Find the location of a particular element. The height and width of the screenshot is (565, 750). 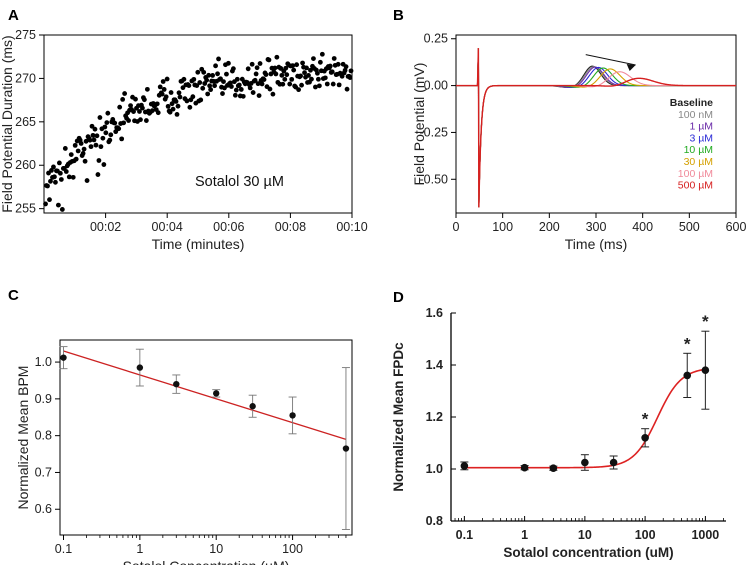

y-tick-label-c: 0.9 is located at coordinates (43, 399).